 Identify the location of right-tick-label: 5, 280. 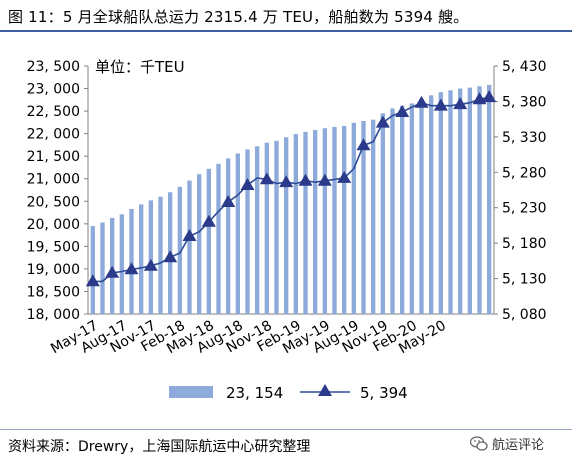
(524, 173).